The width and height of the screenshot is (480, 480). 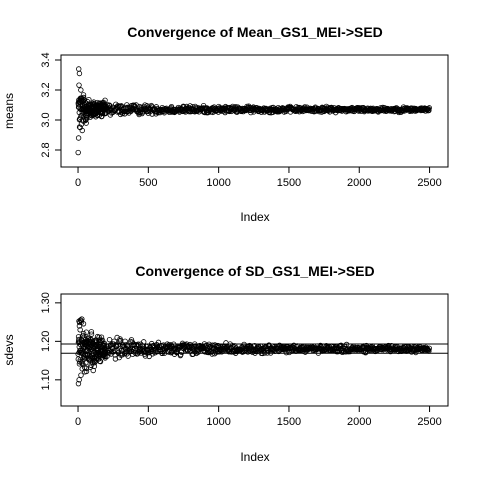 What do you see at coordinates (218, 183) in the screenshot?
I see `x-tick-label-means-2: 1000` at bounding box center [218, 183].